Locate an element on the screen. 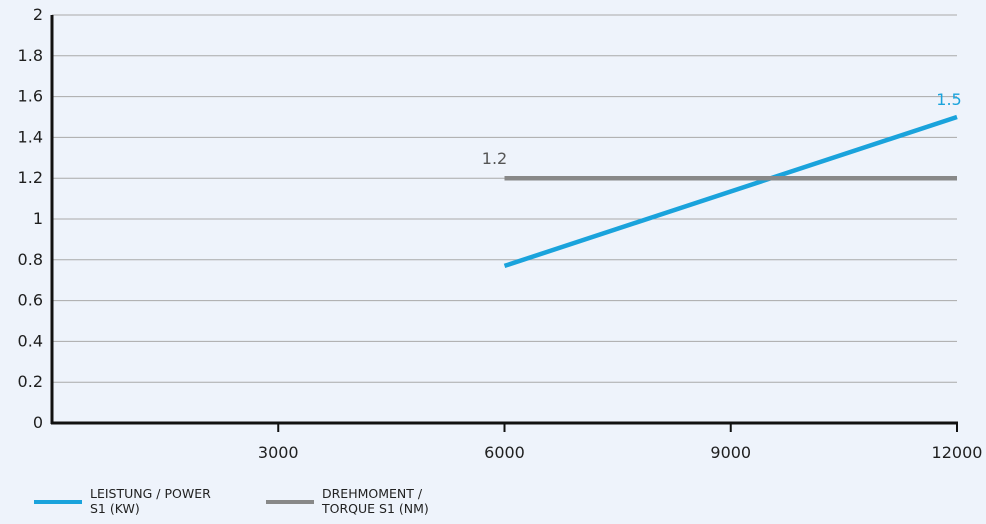 This screenshot has width=986, height=524. legend-label-torque: DREHMOMENT / TORQUE S1 (NM) is located at coordinates (375, 501).